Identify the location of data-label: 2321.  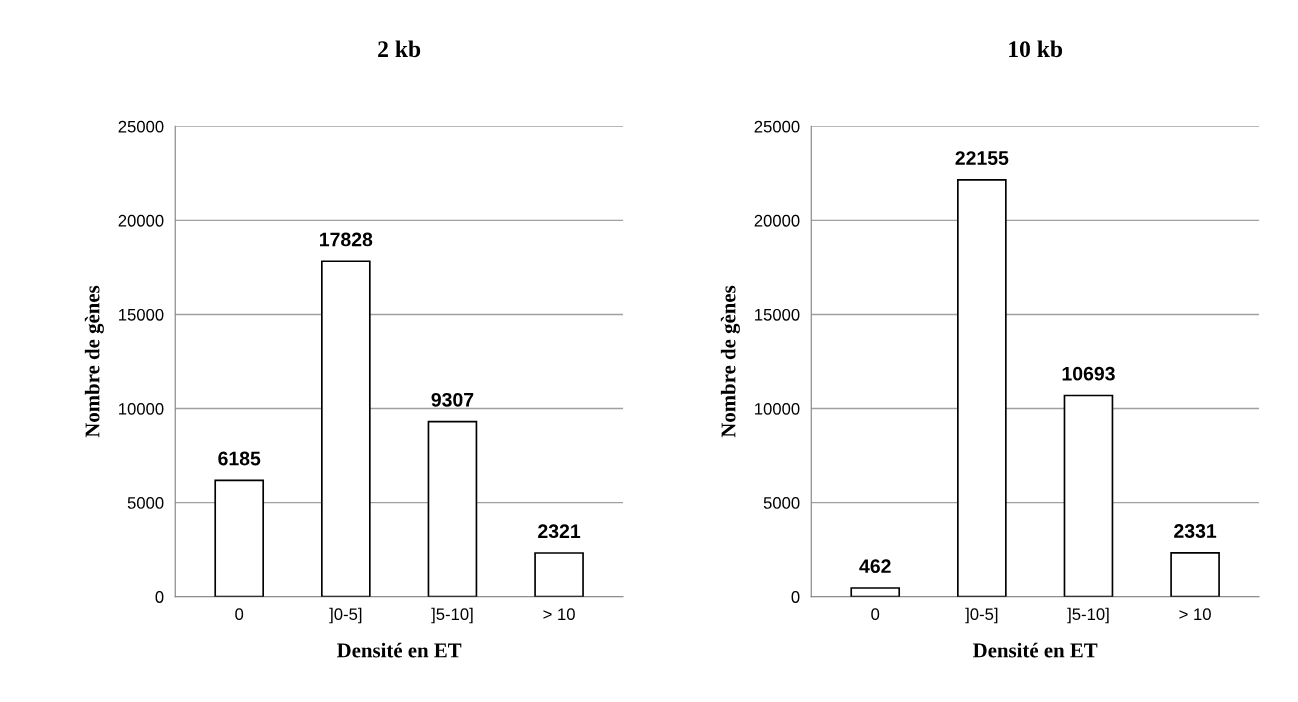
(559, 531).